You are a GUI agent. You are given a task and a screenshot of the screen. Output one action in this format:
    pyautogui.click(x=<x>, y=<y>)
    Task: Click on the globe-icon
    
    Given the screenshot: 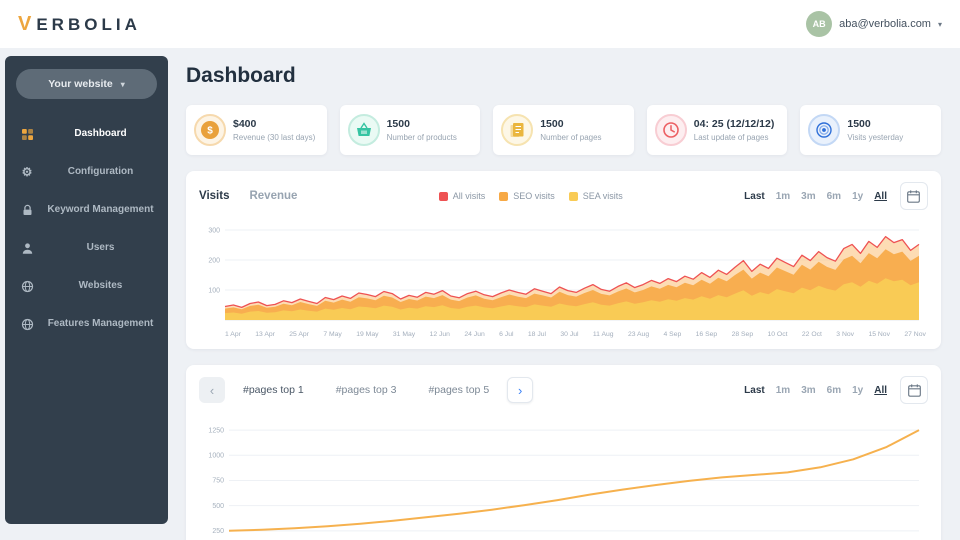 What is the action you would take?
    pyautogui.click(x=27, y=324)
    